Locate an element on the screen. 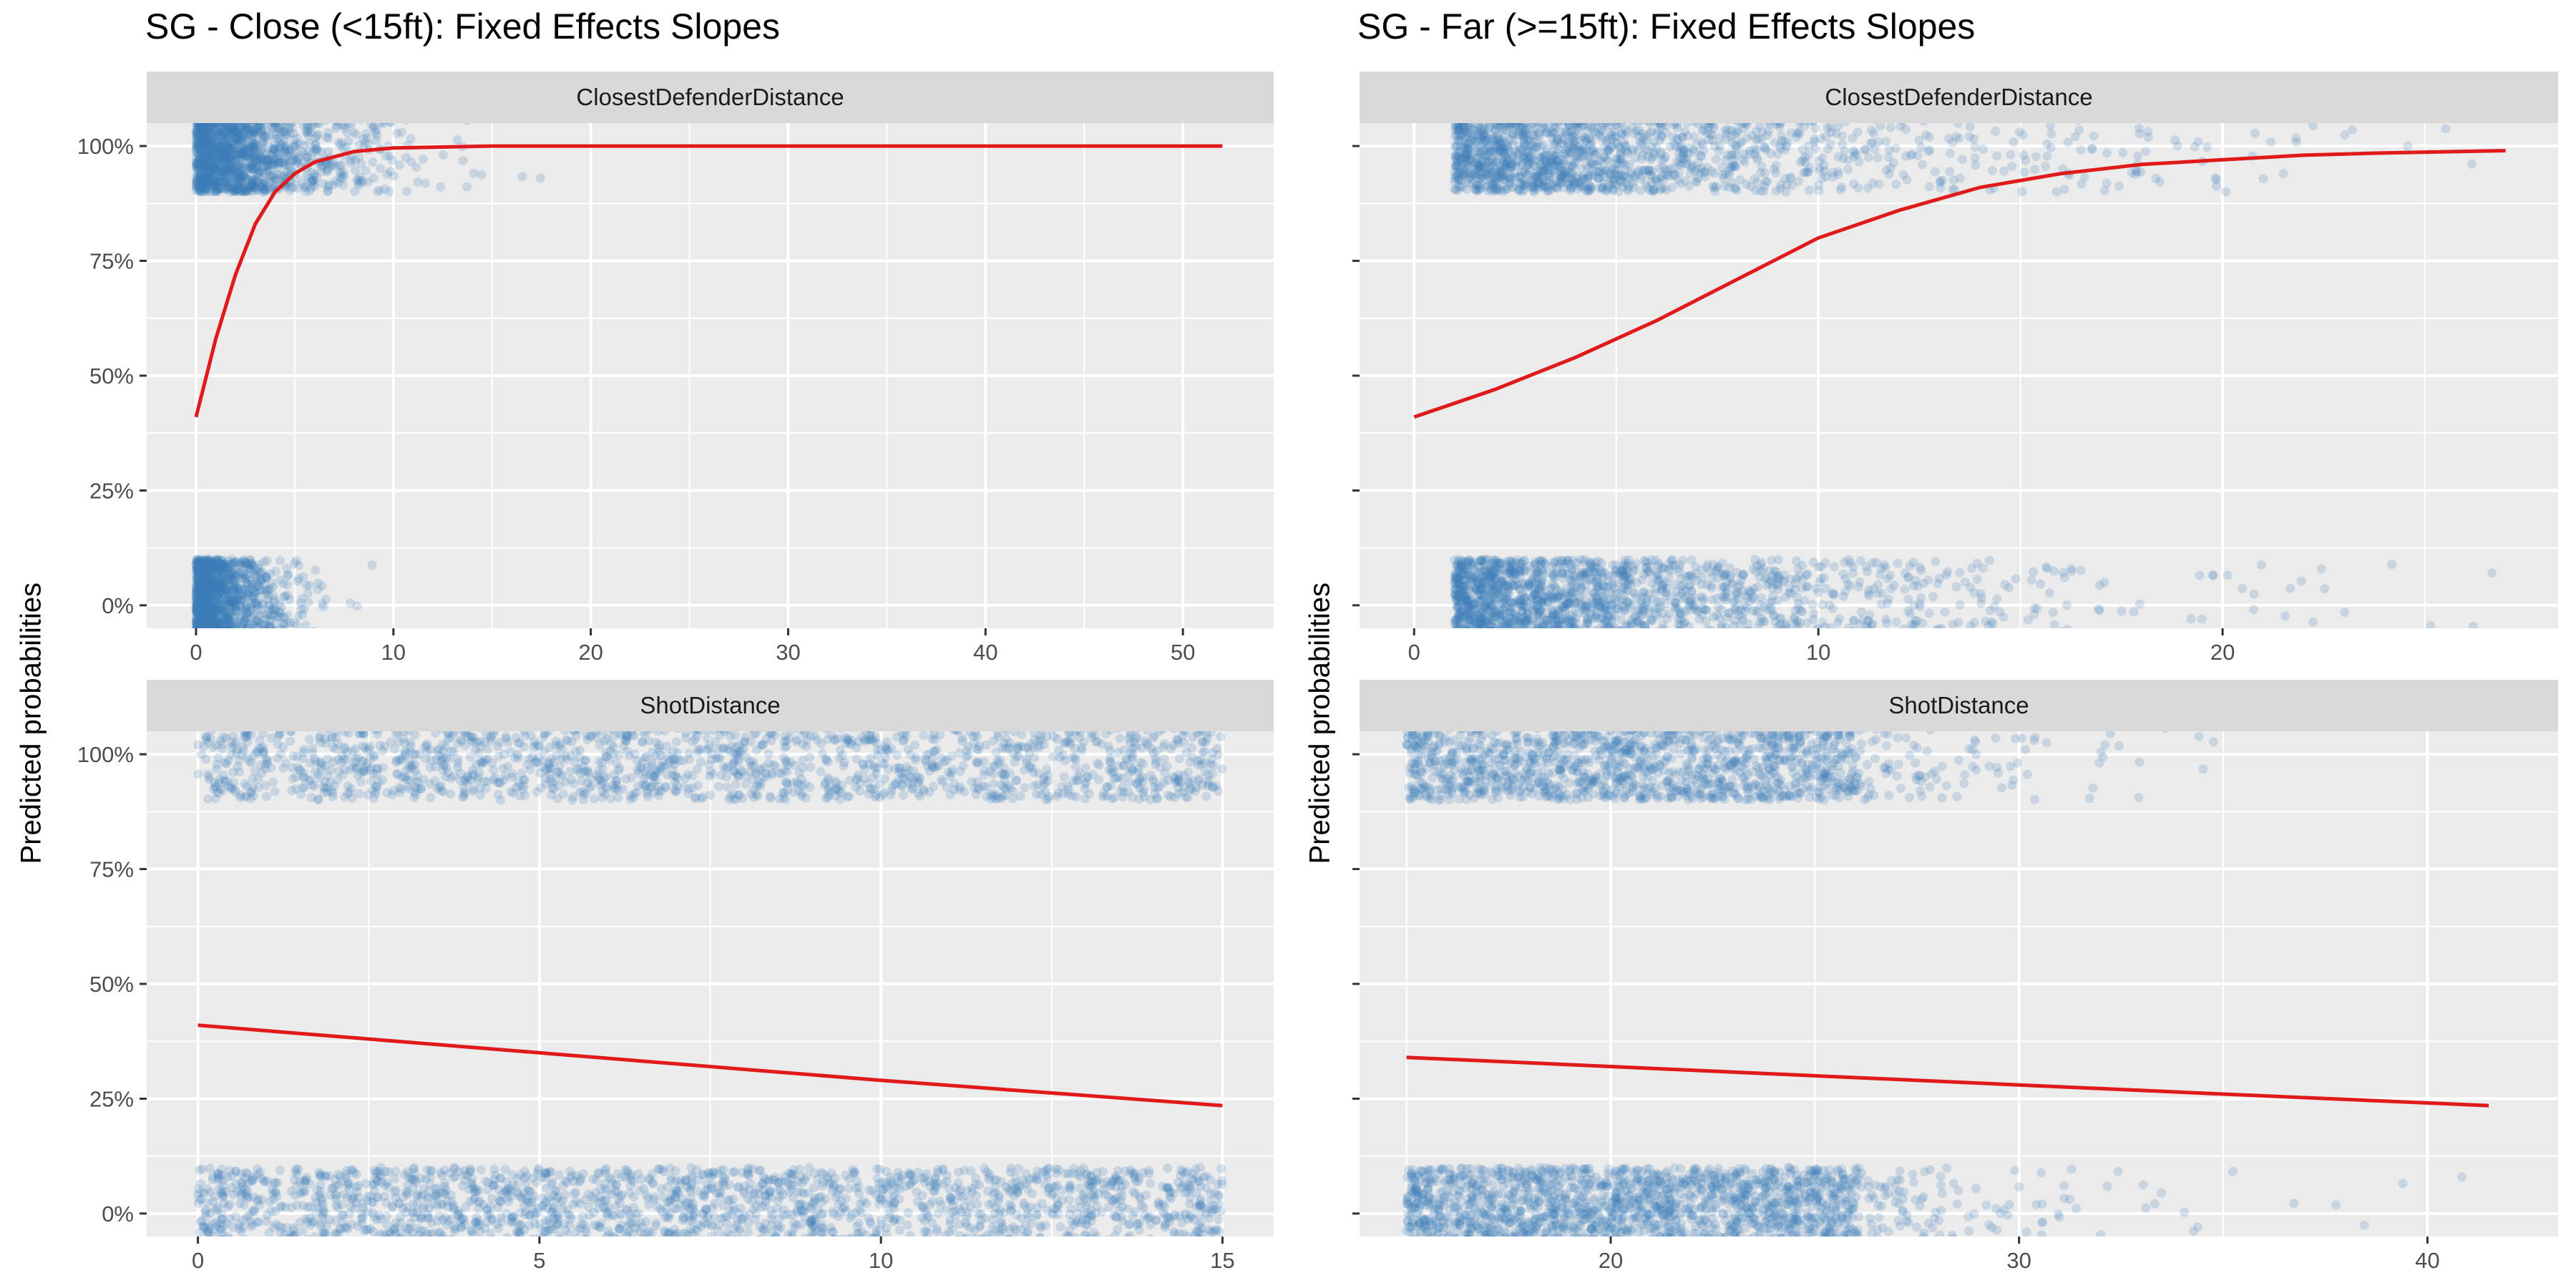 This screenshot has width=2576, height=1288. x-tick-label: 15 is located at coordinates (1222, 1260).